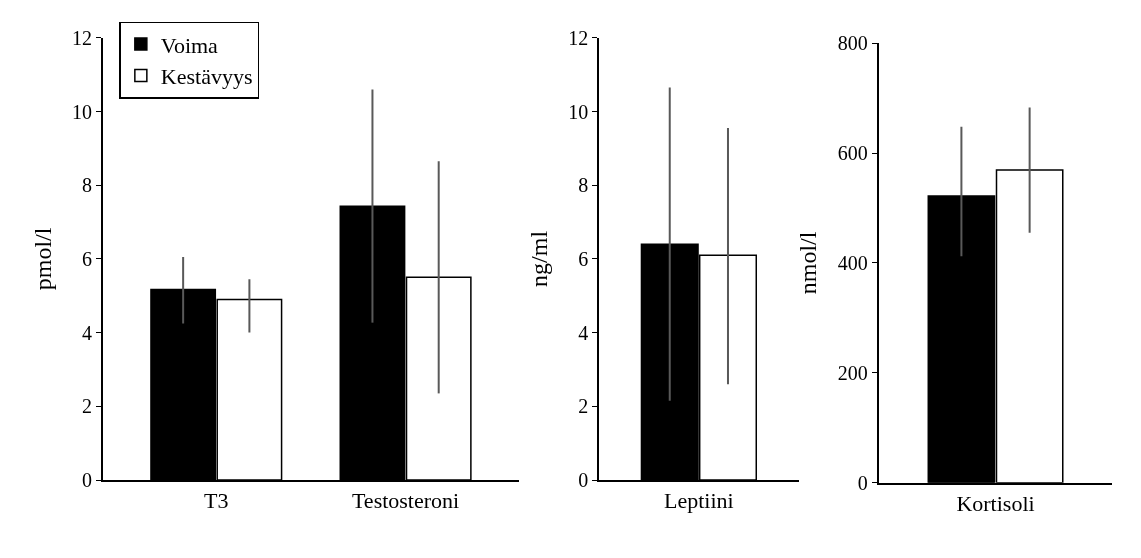 The height and width of the screenshot is (558, 1141). Describe the element at coordinates (808, 263) in the screenshot. I see `y-axis-title: nmol/l` at that location.